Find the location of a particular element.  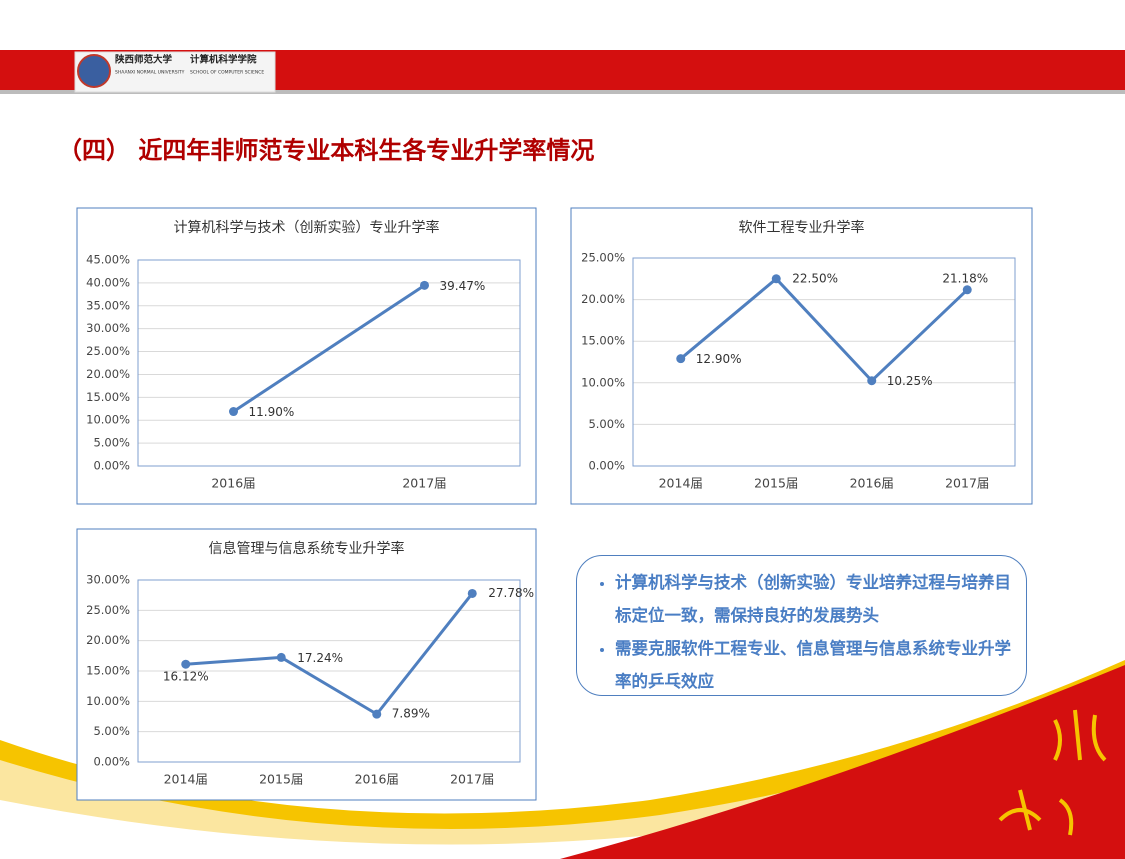

decor-calligraphy is located at coordinates (1052, 772).